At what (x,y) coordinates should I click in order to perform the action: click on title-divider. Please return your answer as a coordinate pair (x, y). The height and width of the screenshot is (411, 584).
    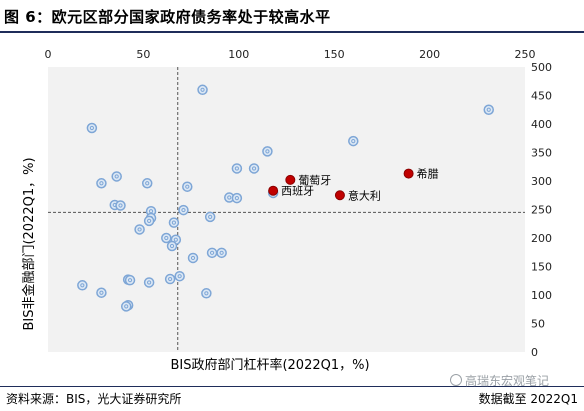
    Looking at the image, I should click on (292, 32).